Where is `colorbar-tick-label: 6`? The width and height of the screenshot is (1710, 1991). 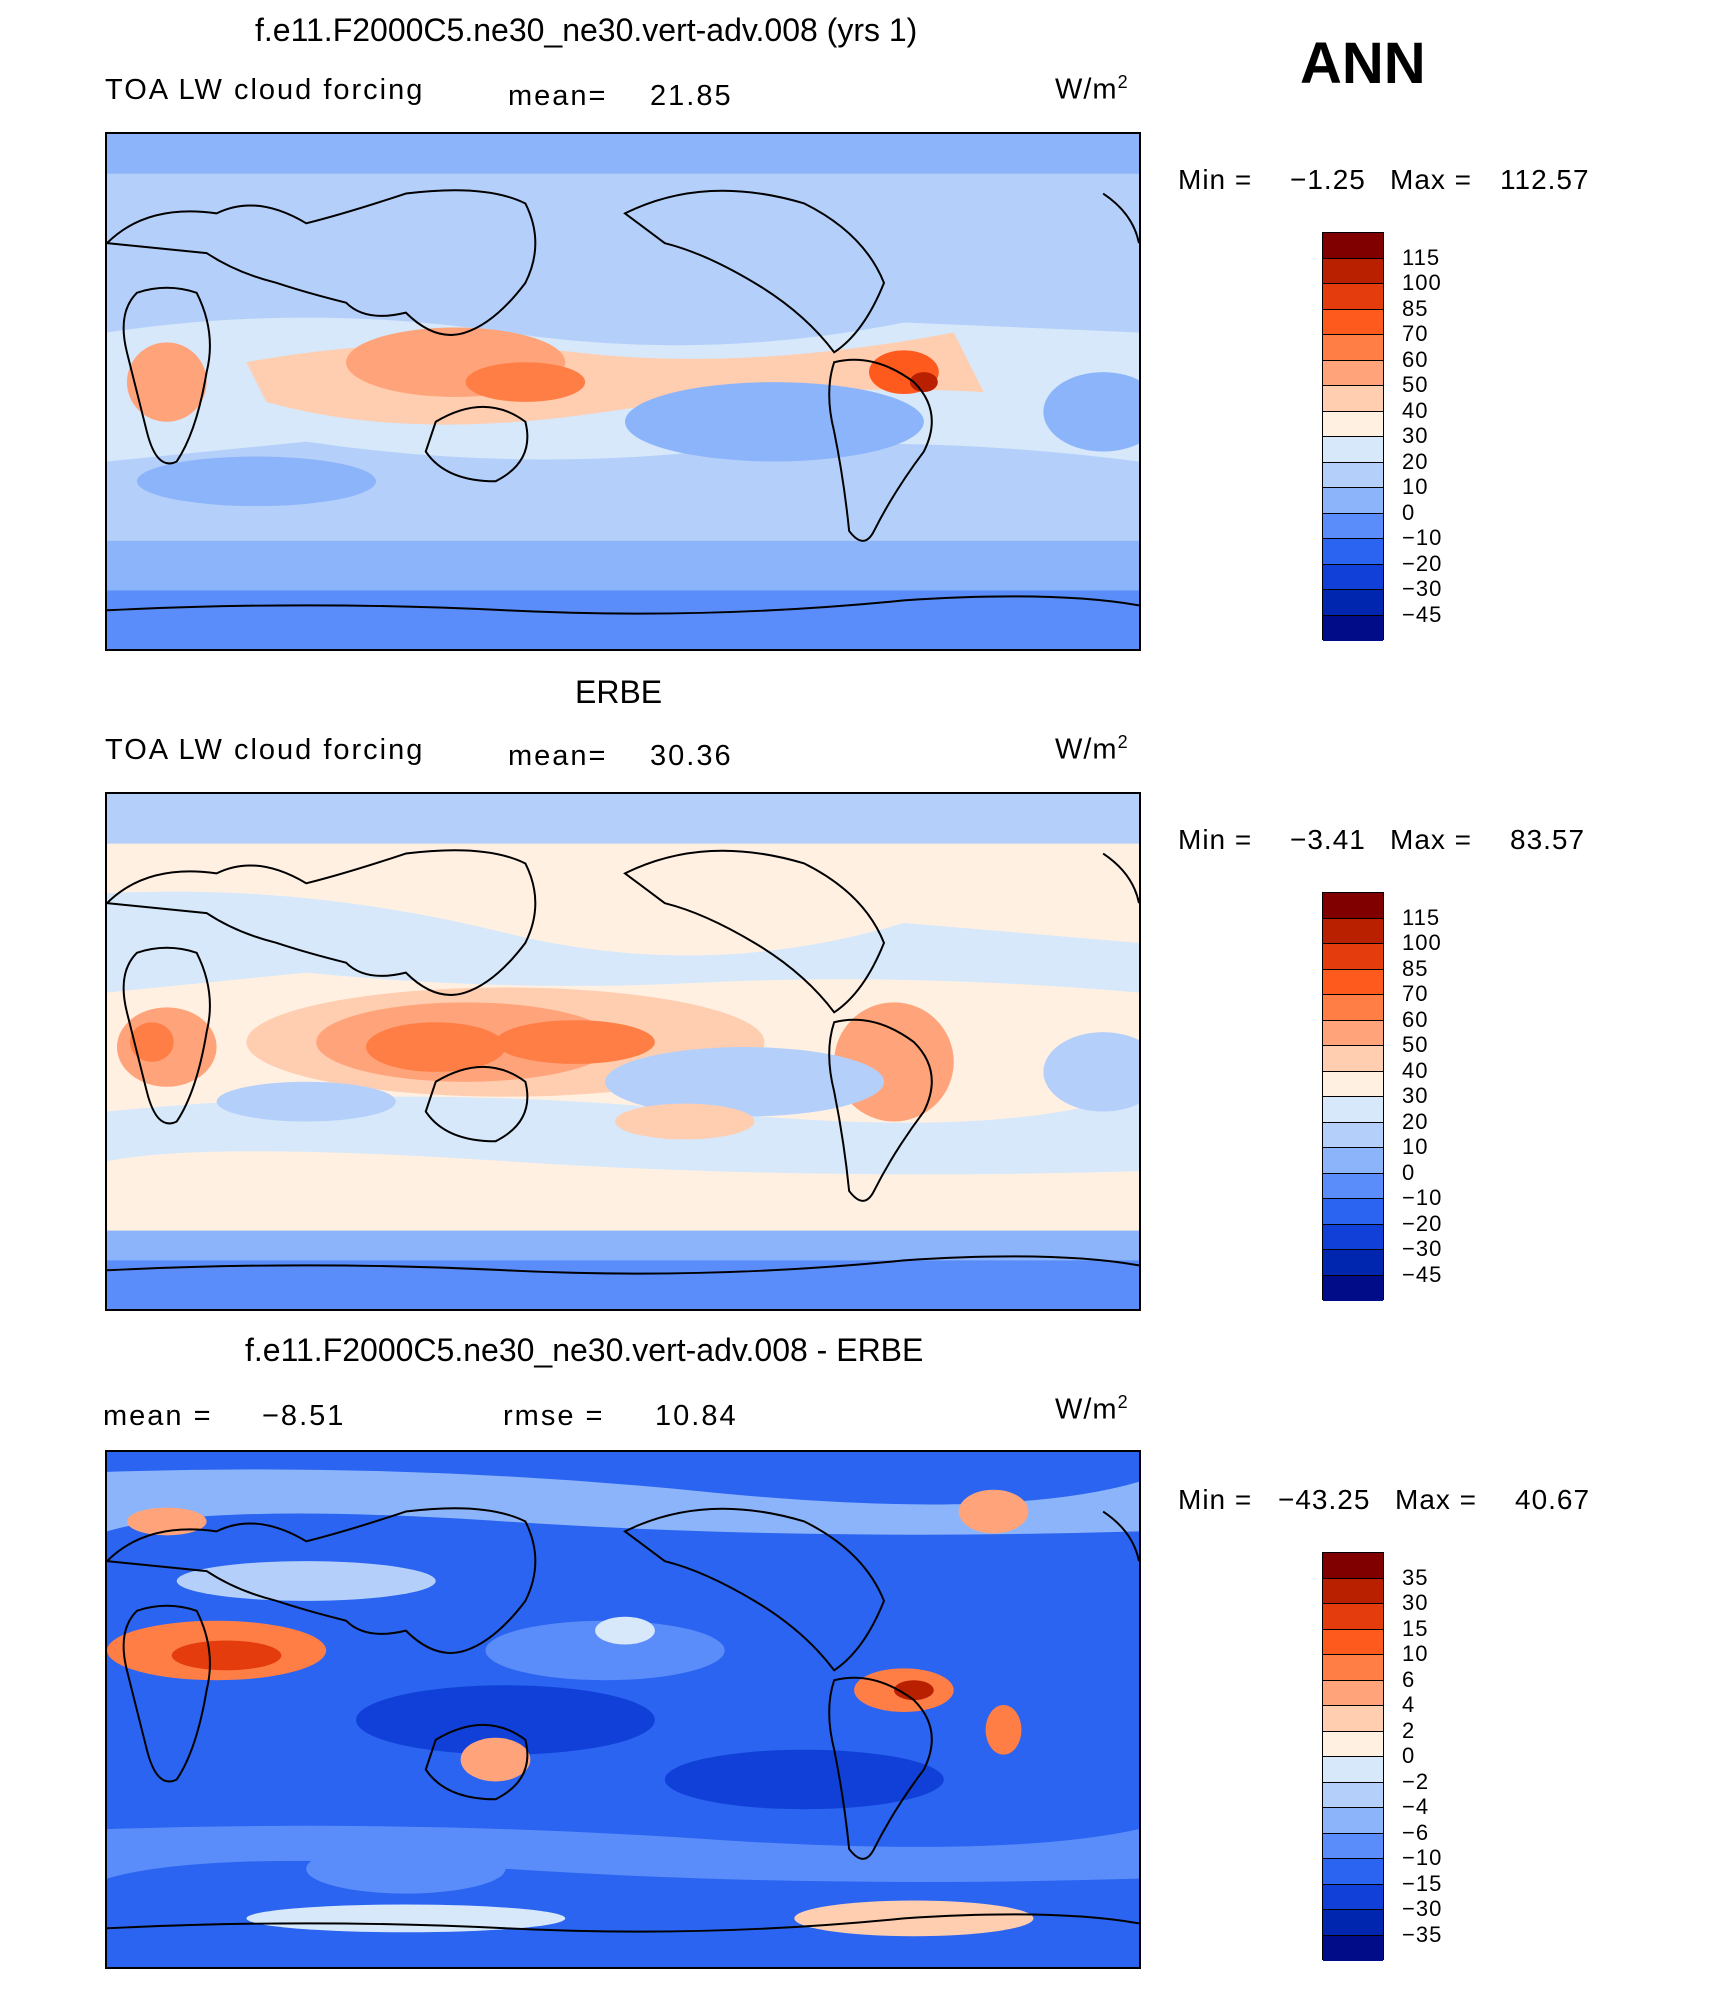 colorbar-tick-label: 6 is located at coordinates (1409, 1679).